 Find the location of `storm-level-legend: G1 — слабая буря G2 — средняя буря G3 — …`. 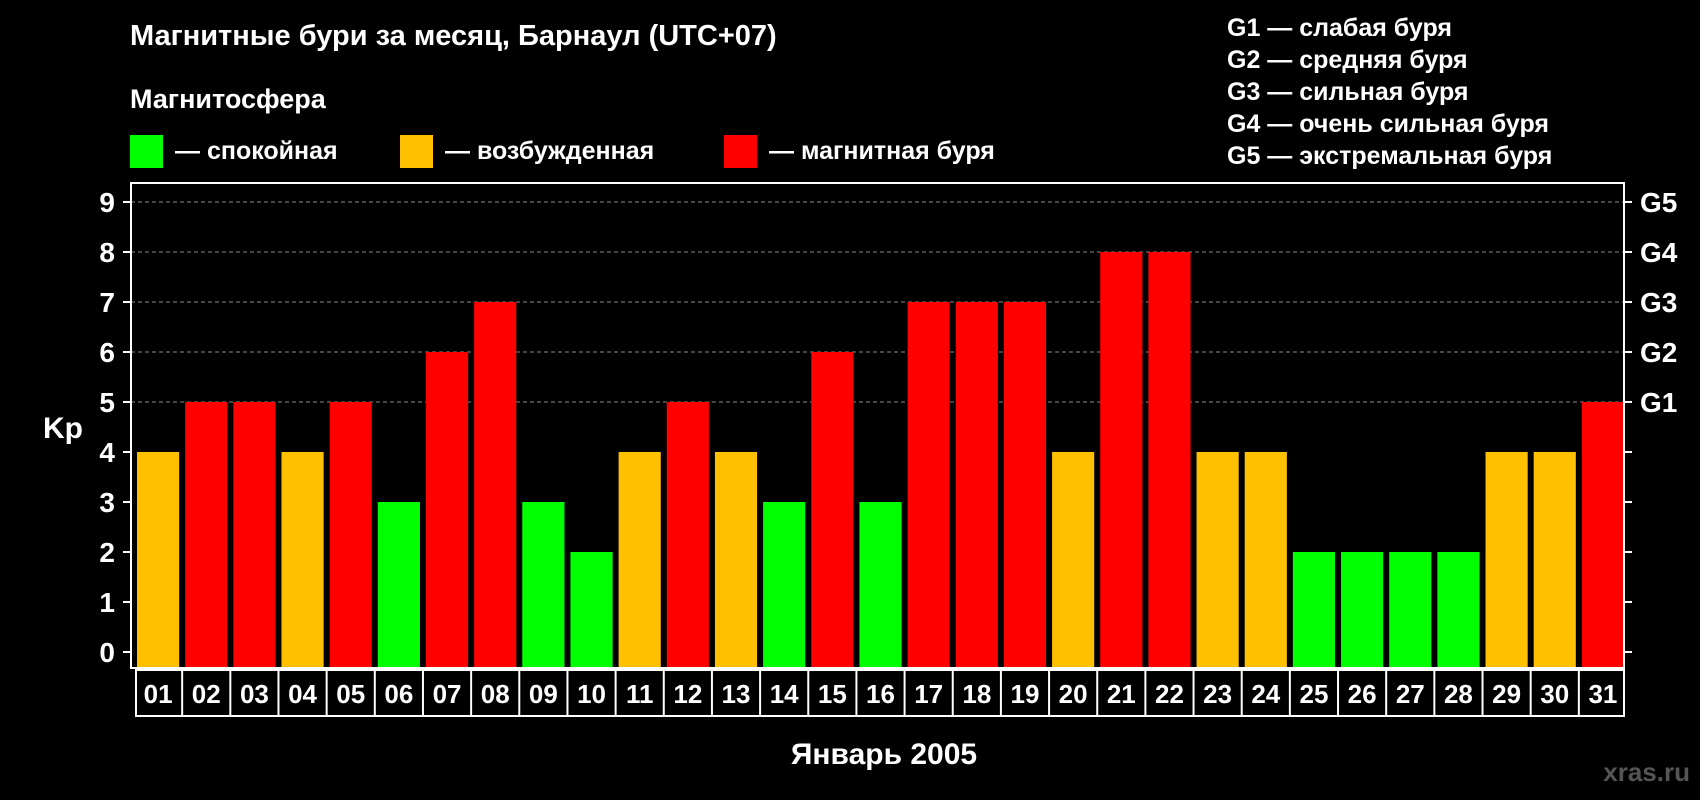

storm-level-legend: G1 — слабая буря G2 — средняя буря G3 — … is located at coordinates (1389, 92).